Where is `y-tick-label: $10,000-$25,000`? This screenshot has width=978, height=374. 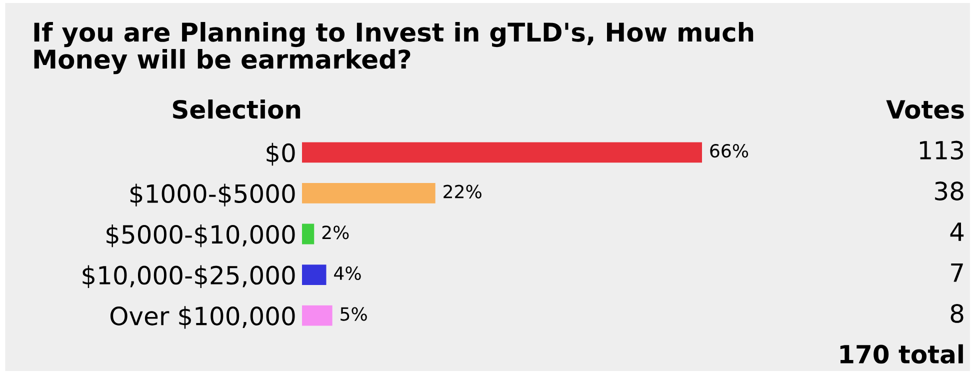 y-tick-label: $10,000-$25,000 is located at coordinates (188, 276).